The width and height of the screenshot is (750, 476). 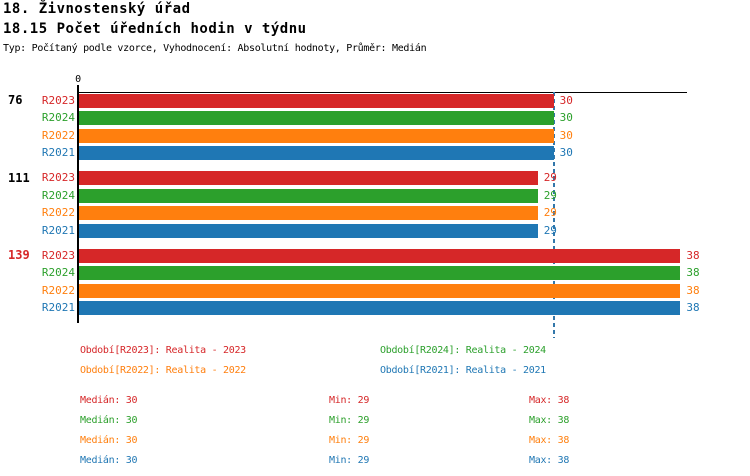 What do you see at coordinates (463, 370) in the screenshot?
I see `legend-item-r2021: Období[R2021]: Realita - 2021` at bounding box center [463, 370].